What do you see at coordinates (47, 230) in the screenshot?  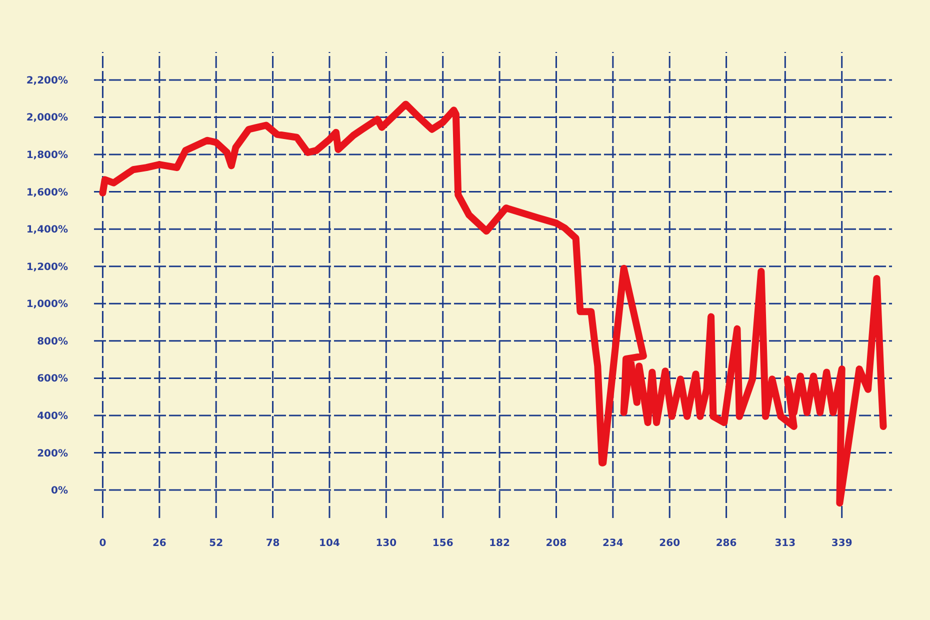 I see `y-tick-label: 1,400%` at bounding box center [47, 230].